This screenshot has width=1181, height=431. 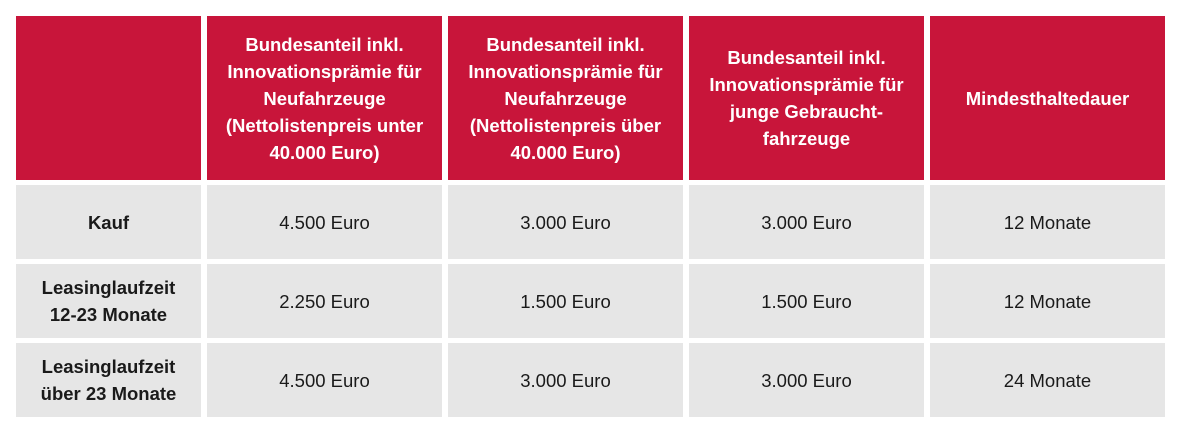 What do you see at coordinates (108, 380) in the screenshot?
I see `row-label-leasing-over-23: Leasinglaufzeit über 23 Monate` at bounding box center [108, 380].